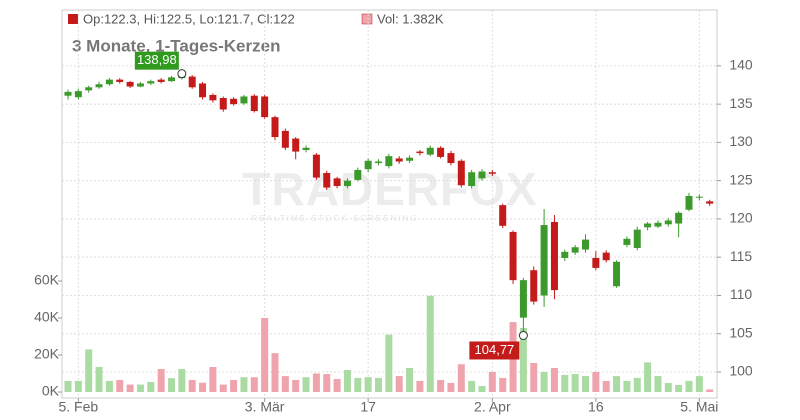 The image size is (800, 420). What do you see at coordinates (741, 256) in the screenshot?
I see `y-tick-label: 115` at bounding box center [741, 256].